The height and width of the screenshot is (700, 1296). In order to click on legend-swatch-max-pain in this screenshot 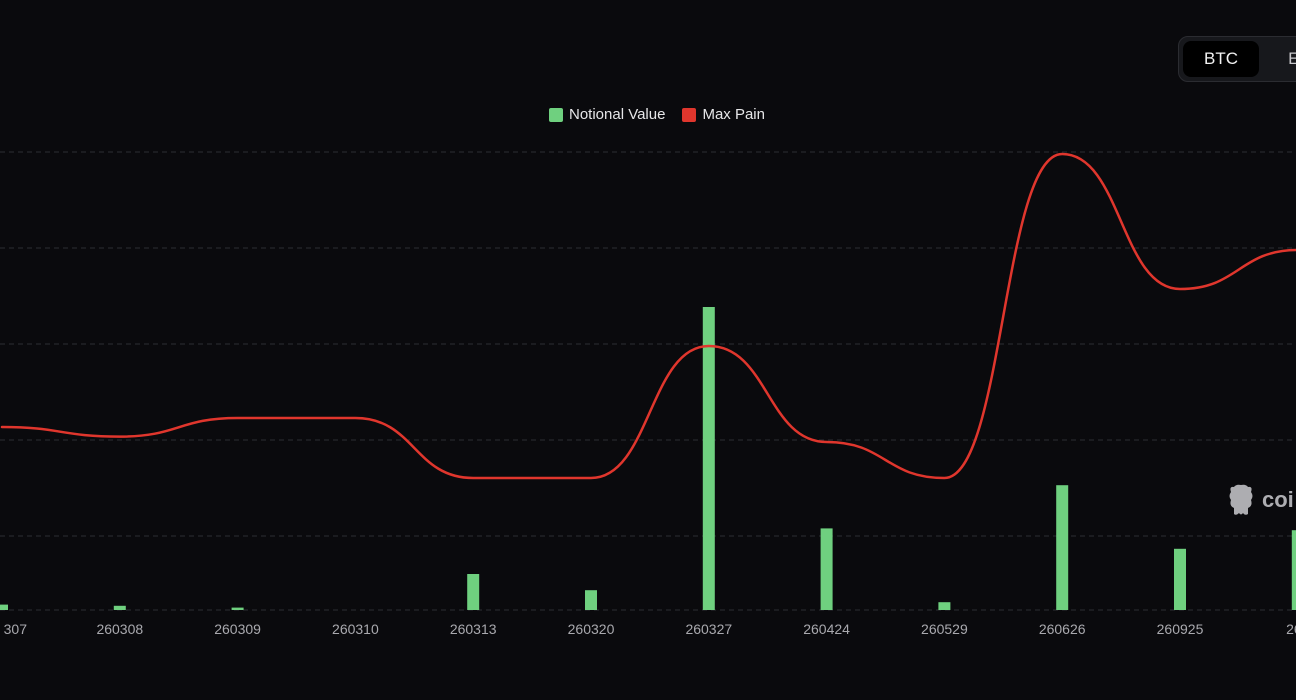, I will do `click(689, 114)`.